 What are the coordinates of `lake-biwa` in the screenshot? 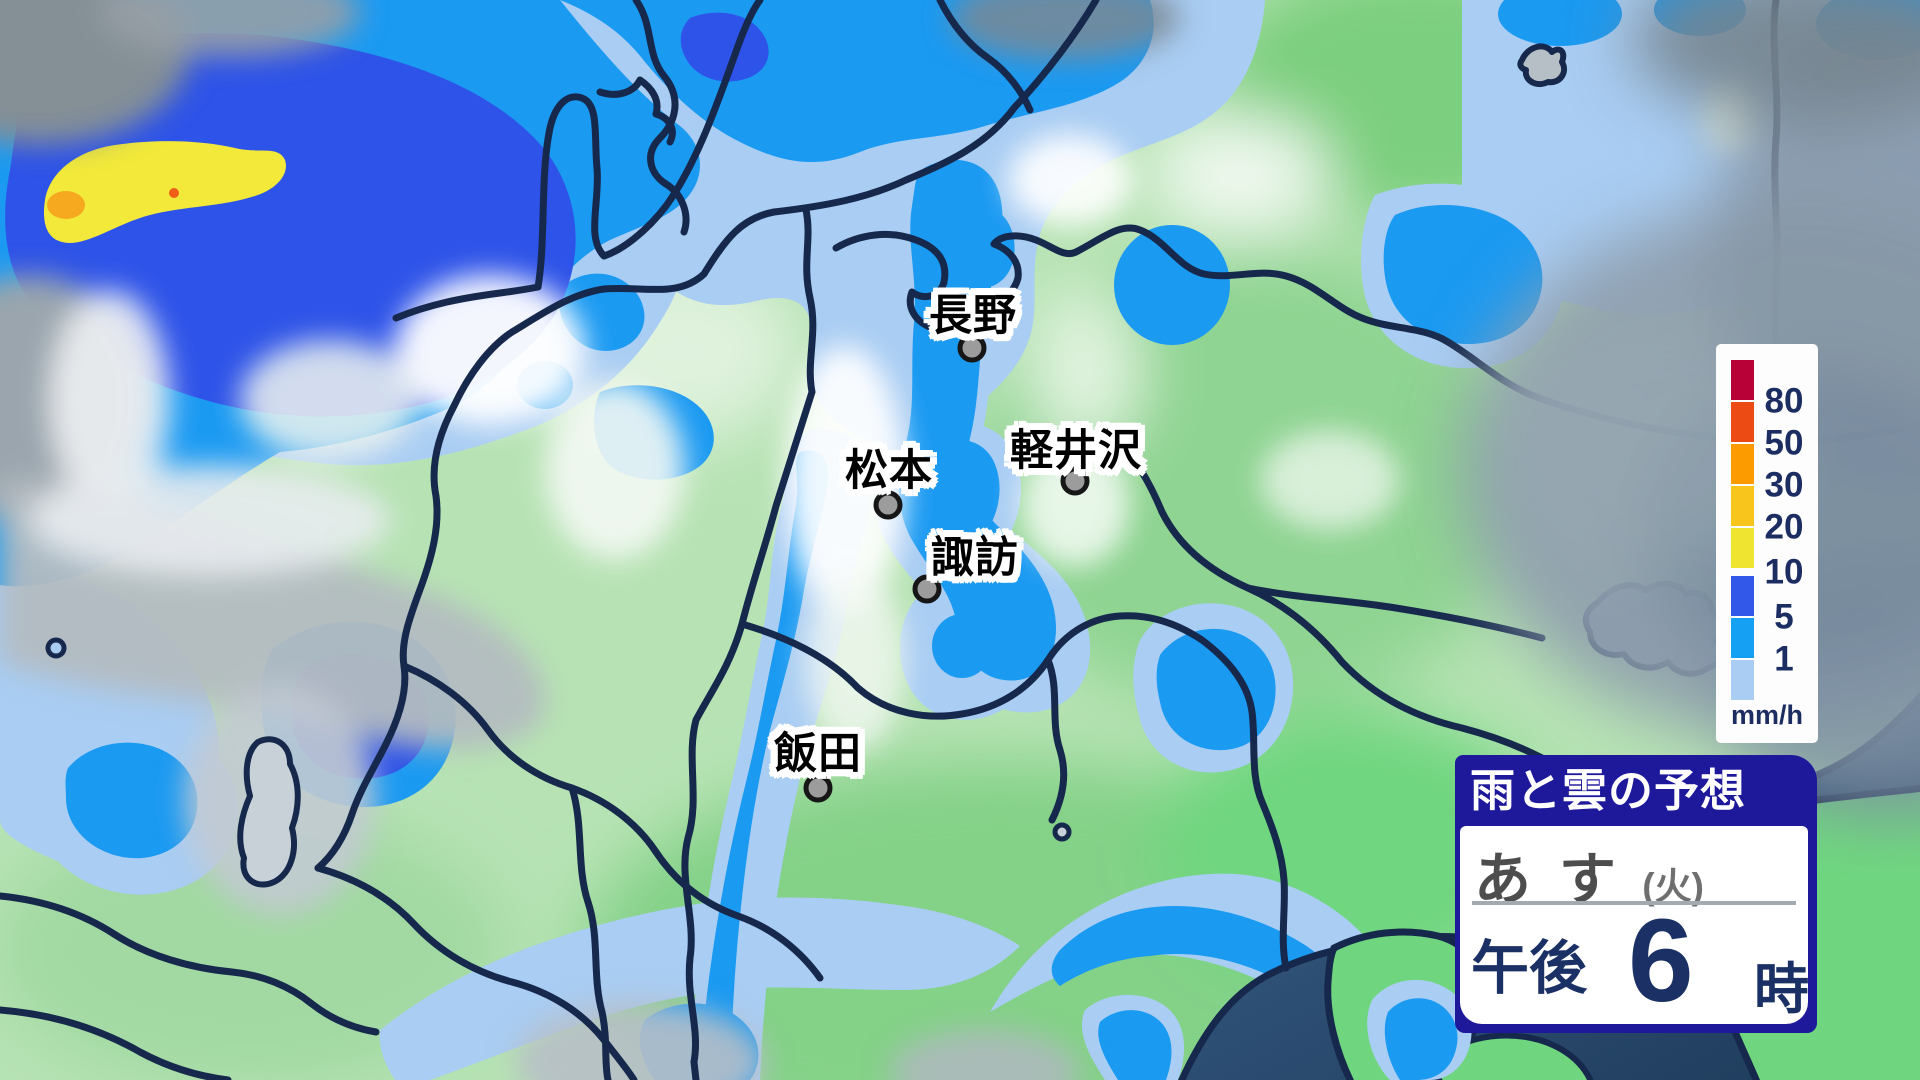 It's located at (269, 812).